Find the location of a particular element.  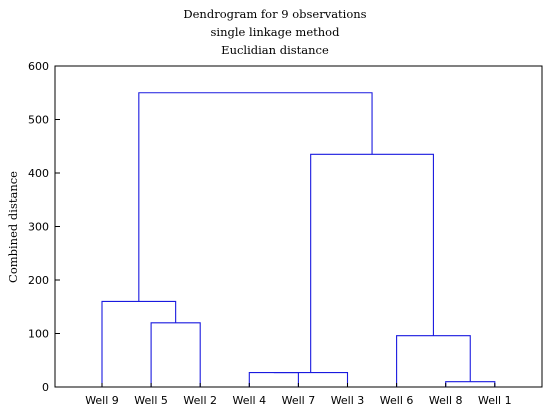

chart-title-line-3: Euclidian distance is located at coordinates (275, 50).